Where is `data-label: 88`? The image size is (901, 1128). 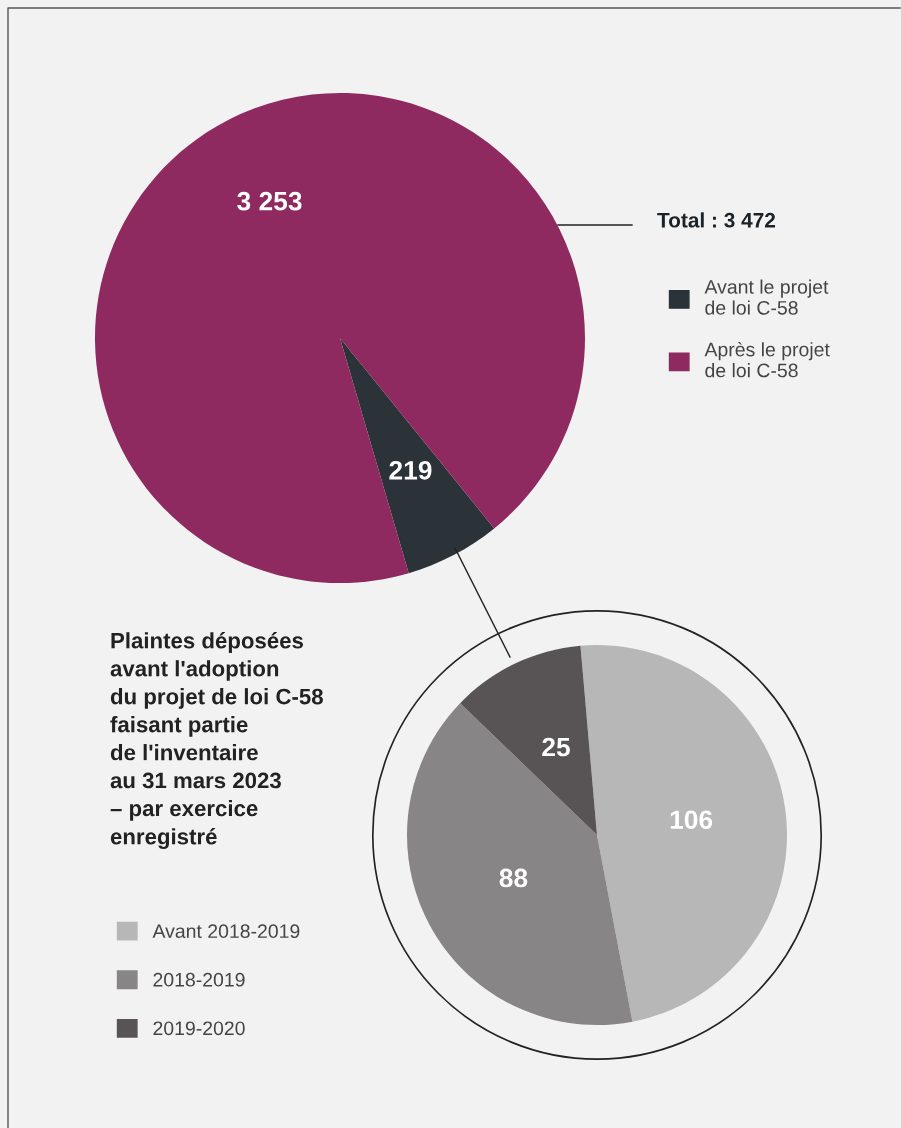
data-label: 88 is located at coordinates (513, 878).